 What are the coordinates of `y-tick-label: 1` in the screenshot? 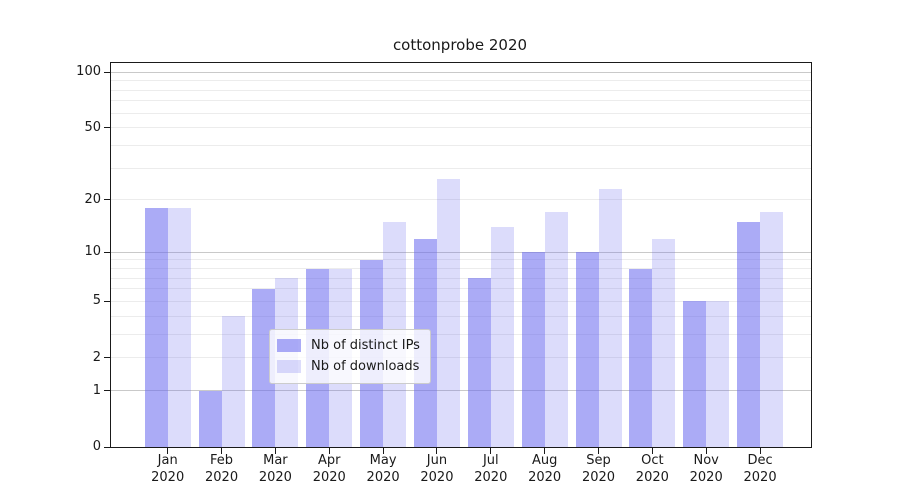 It's located at (96, 390).